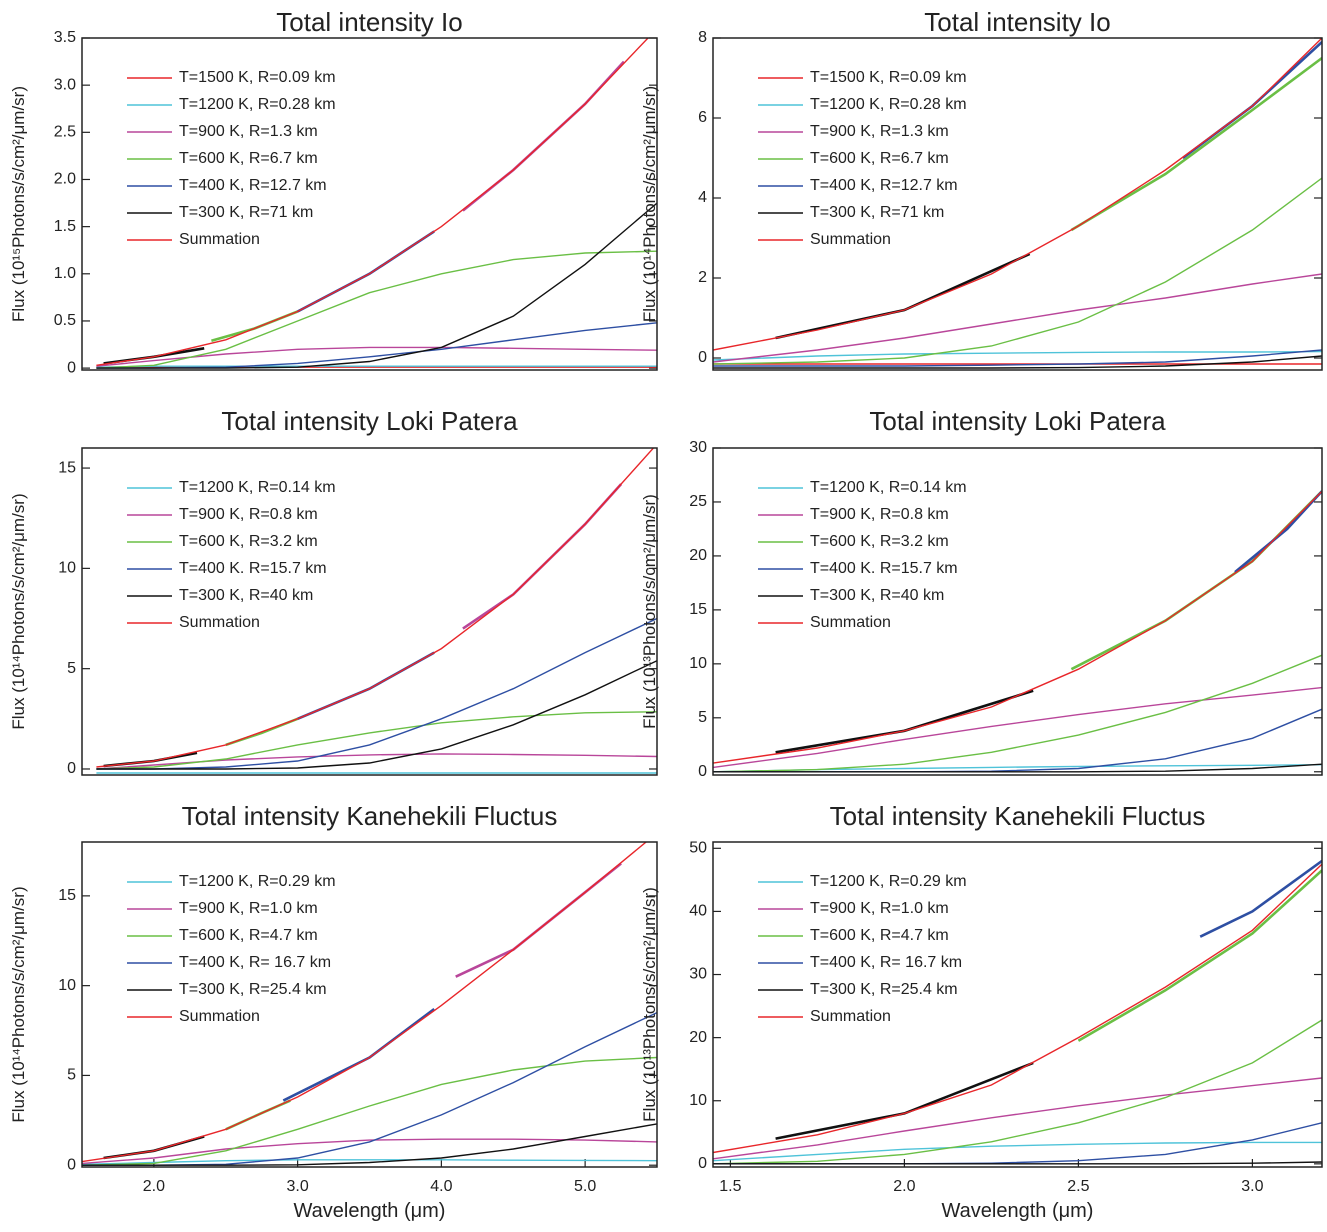 The width and height of the screenshot is (1327, 1232). Describe the element at coordinates (702, 37) in the screenshot. I see `y-tick-label: 8` at that location.